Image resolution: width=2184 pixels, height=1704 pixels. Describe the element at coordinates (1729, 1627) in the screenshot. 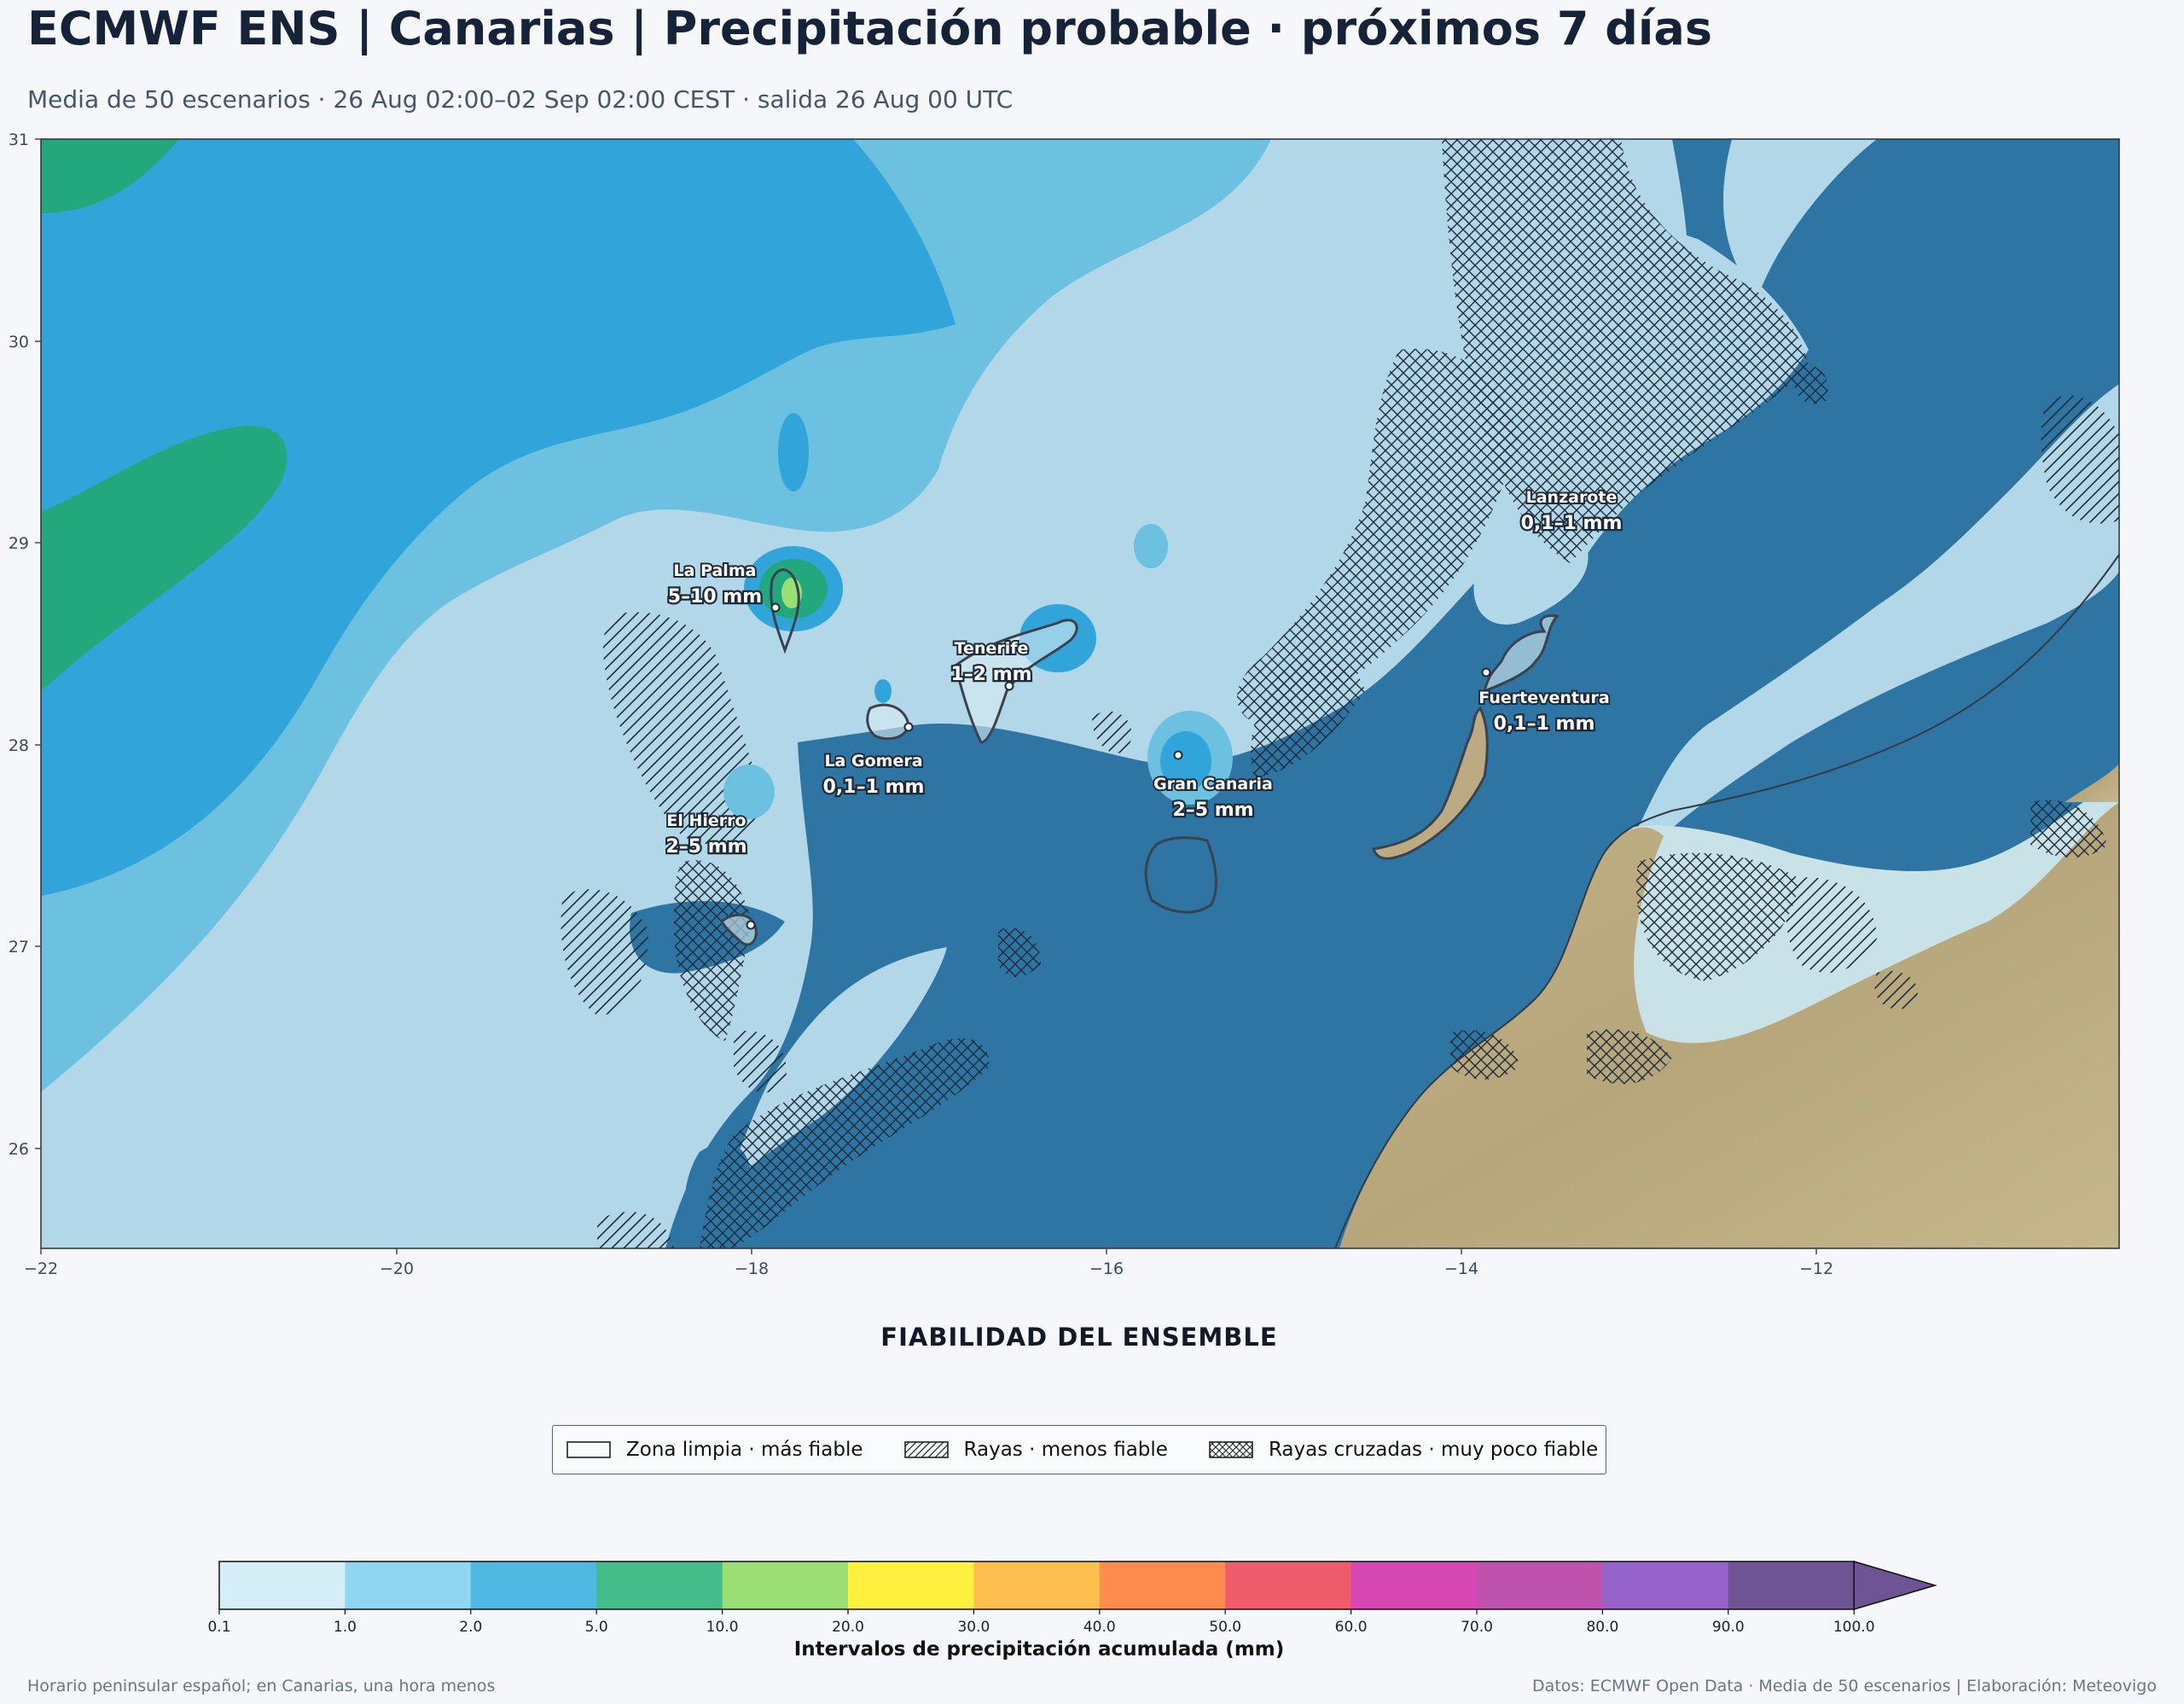

I see `colorbar-tick-label: 90.0` at that location.